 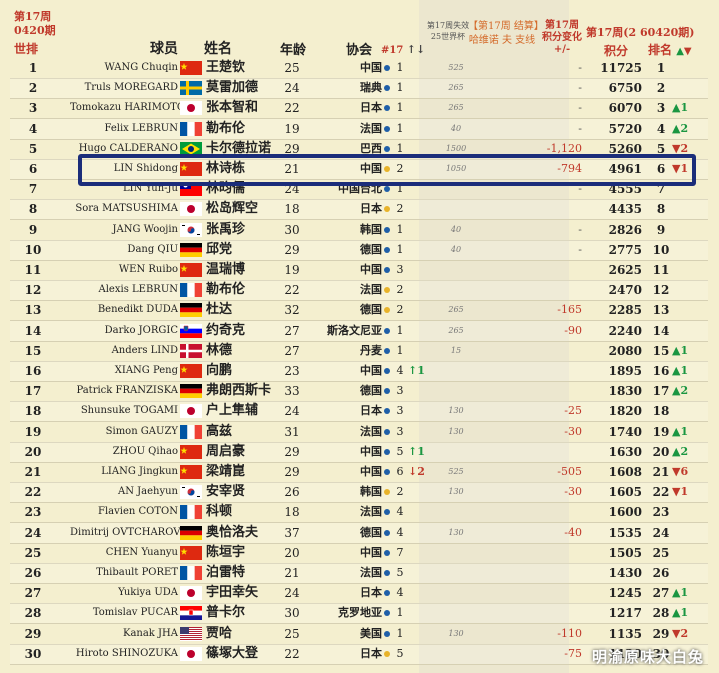 What do you see at coordinates (131, 88) in the screenshot?
I see `player-name-en: Truls MOREGARD` at bounding box center [131, 88].